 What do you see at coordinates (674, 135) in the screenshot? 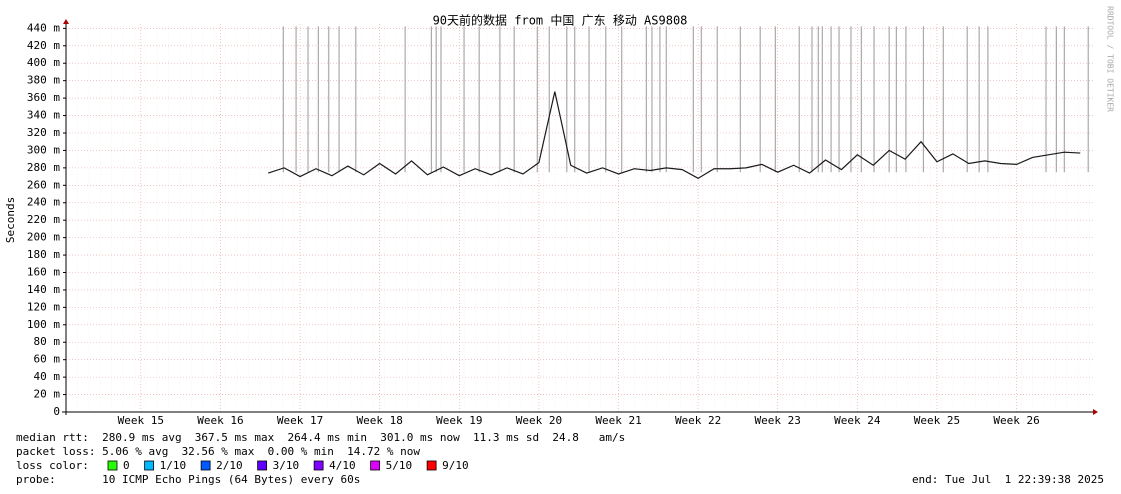
I see `rtt-line` at bounding box center [674, 135].